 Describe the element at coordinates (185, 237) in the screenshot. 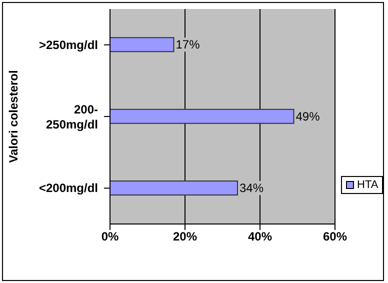

I see `x-tick-label: 20%` at that location.